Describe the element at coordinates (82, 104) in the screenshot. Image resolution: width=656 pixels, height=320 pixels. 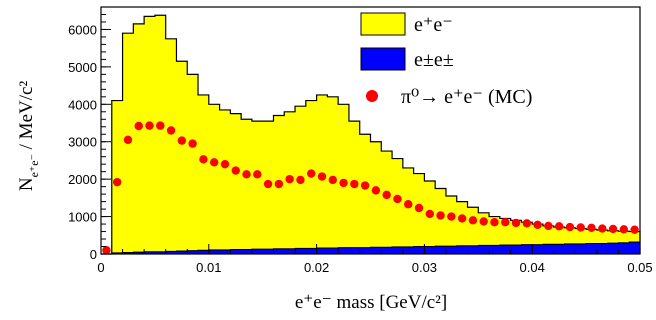
I see `y-tick-label: 4000` at that location.